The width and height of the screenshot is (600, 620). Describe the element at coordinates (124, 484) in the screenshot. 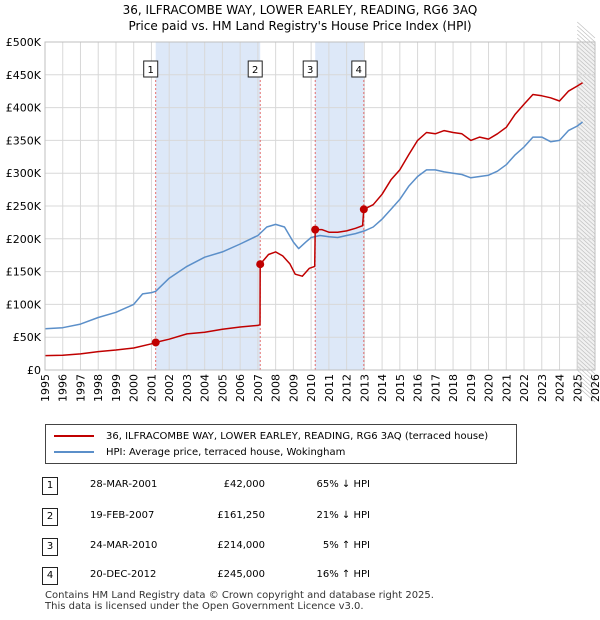

I see `sale-date: 28-MAR-2001` at that location.